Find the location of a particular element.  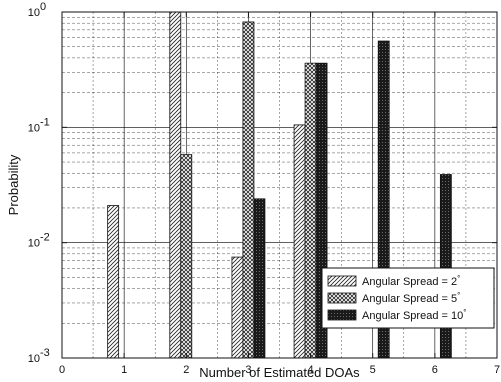

x-tick-label: 5 is located at coordinates (373, 370).